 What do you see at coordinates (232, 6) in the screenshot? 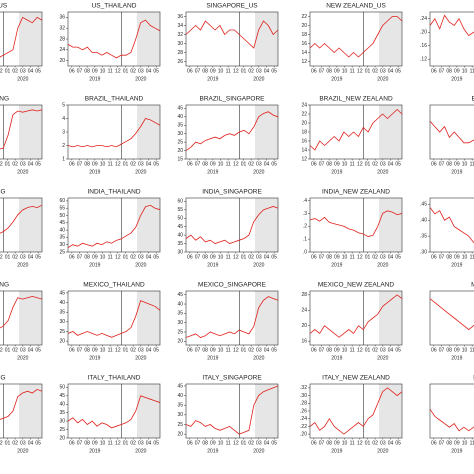
I see `panel-title: SINGAPORE_US` at bounding box center [232, 6].